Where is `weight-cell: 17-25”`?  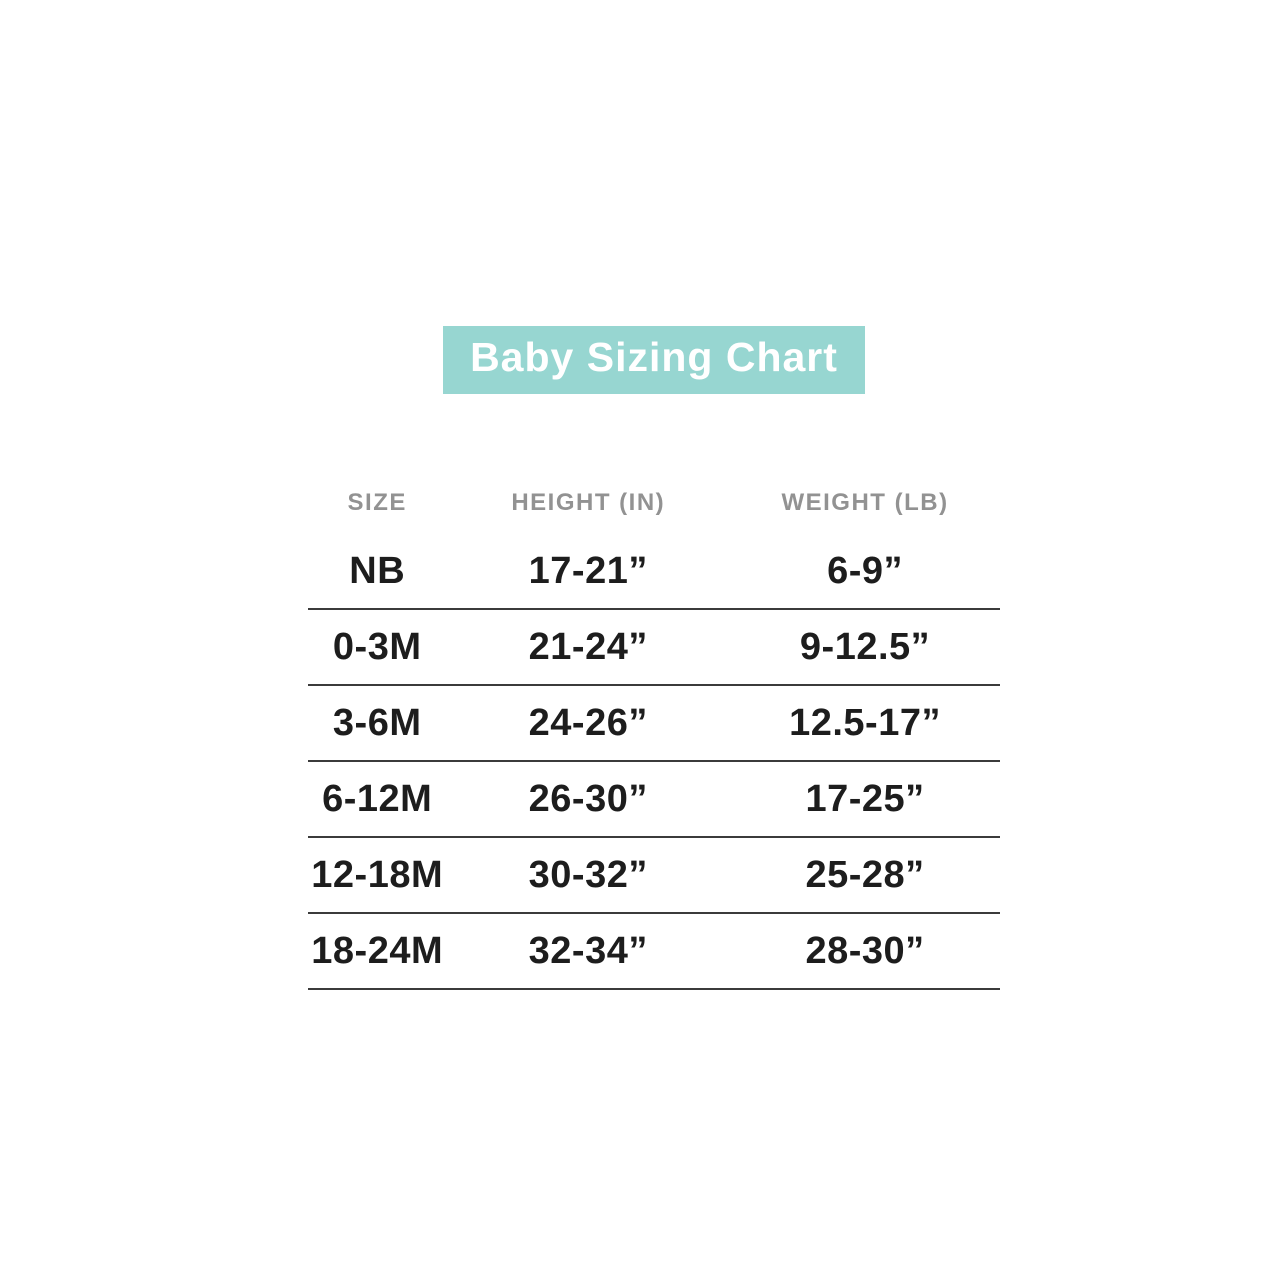 weight-cell: 17-25” is located at coordinates (865, 798).